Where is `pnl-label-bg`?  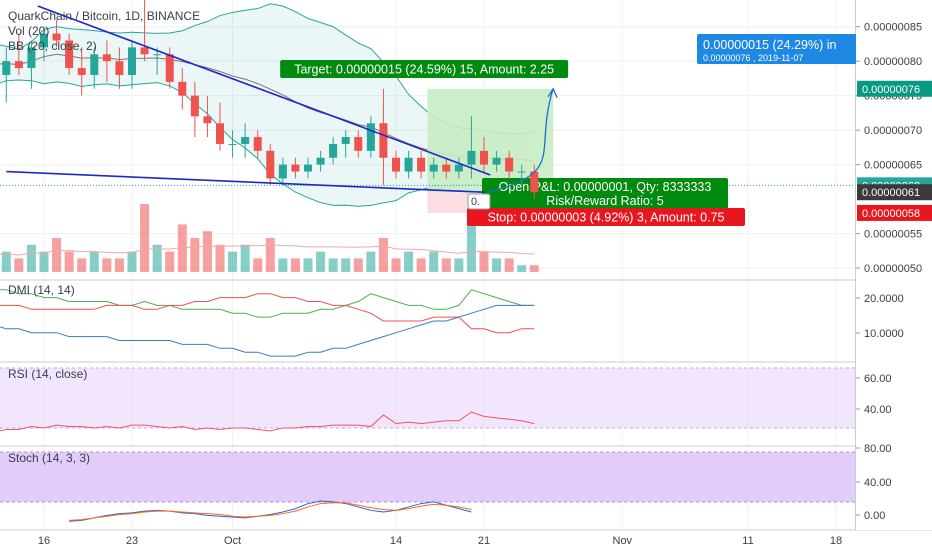 pnl-label-bg is located at coordinates (605, 194).